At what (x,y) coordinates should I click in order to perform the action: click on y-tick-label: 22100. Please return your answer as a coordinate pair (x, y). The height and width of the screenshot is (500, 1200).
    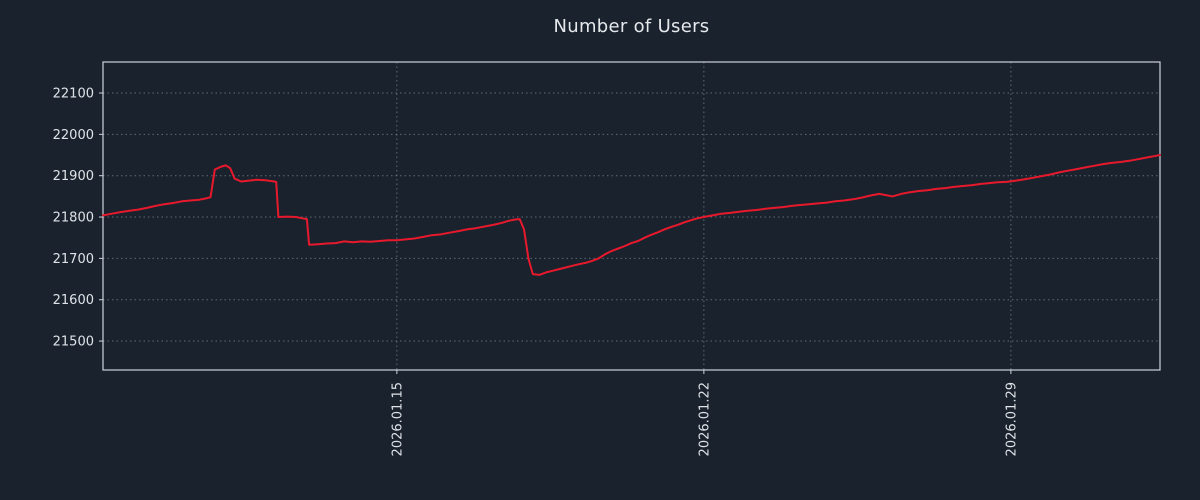
    Looking at the image, I should click on (73, 94).